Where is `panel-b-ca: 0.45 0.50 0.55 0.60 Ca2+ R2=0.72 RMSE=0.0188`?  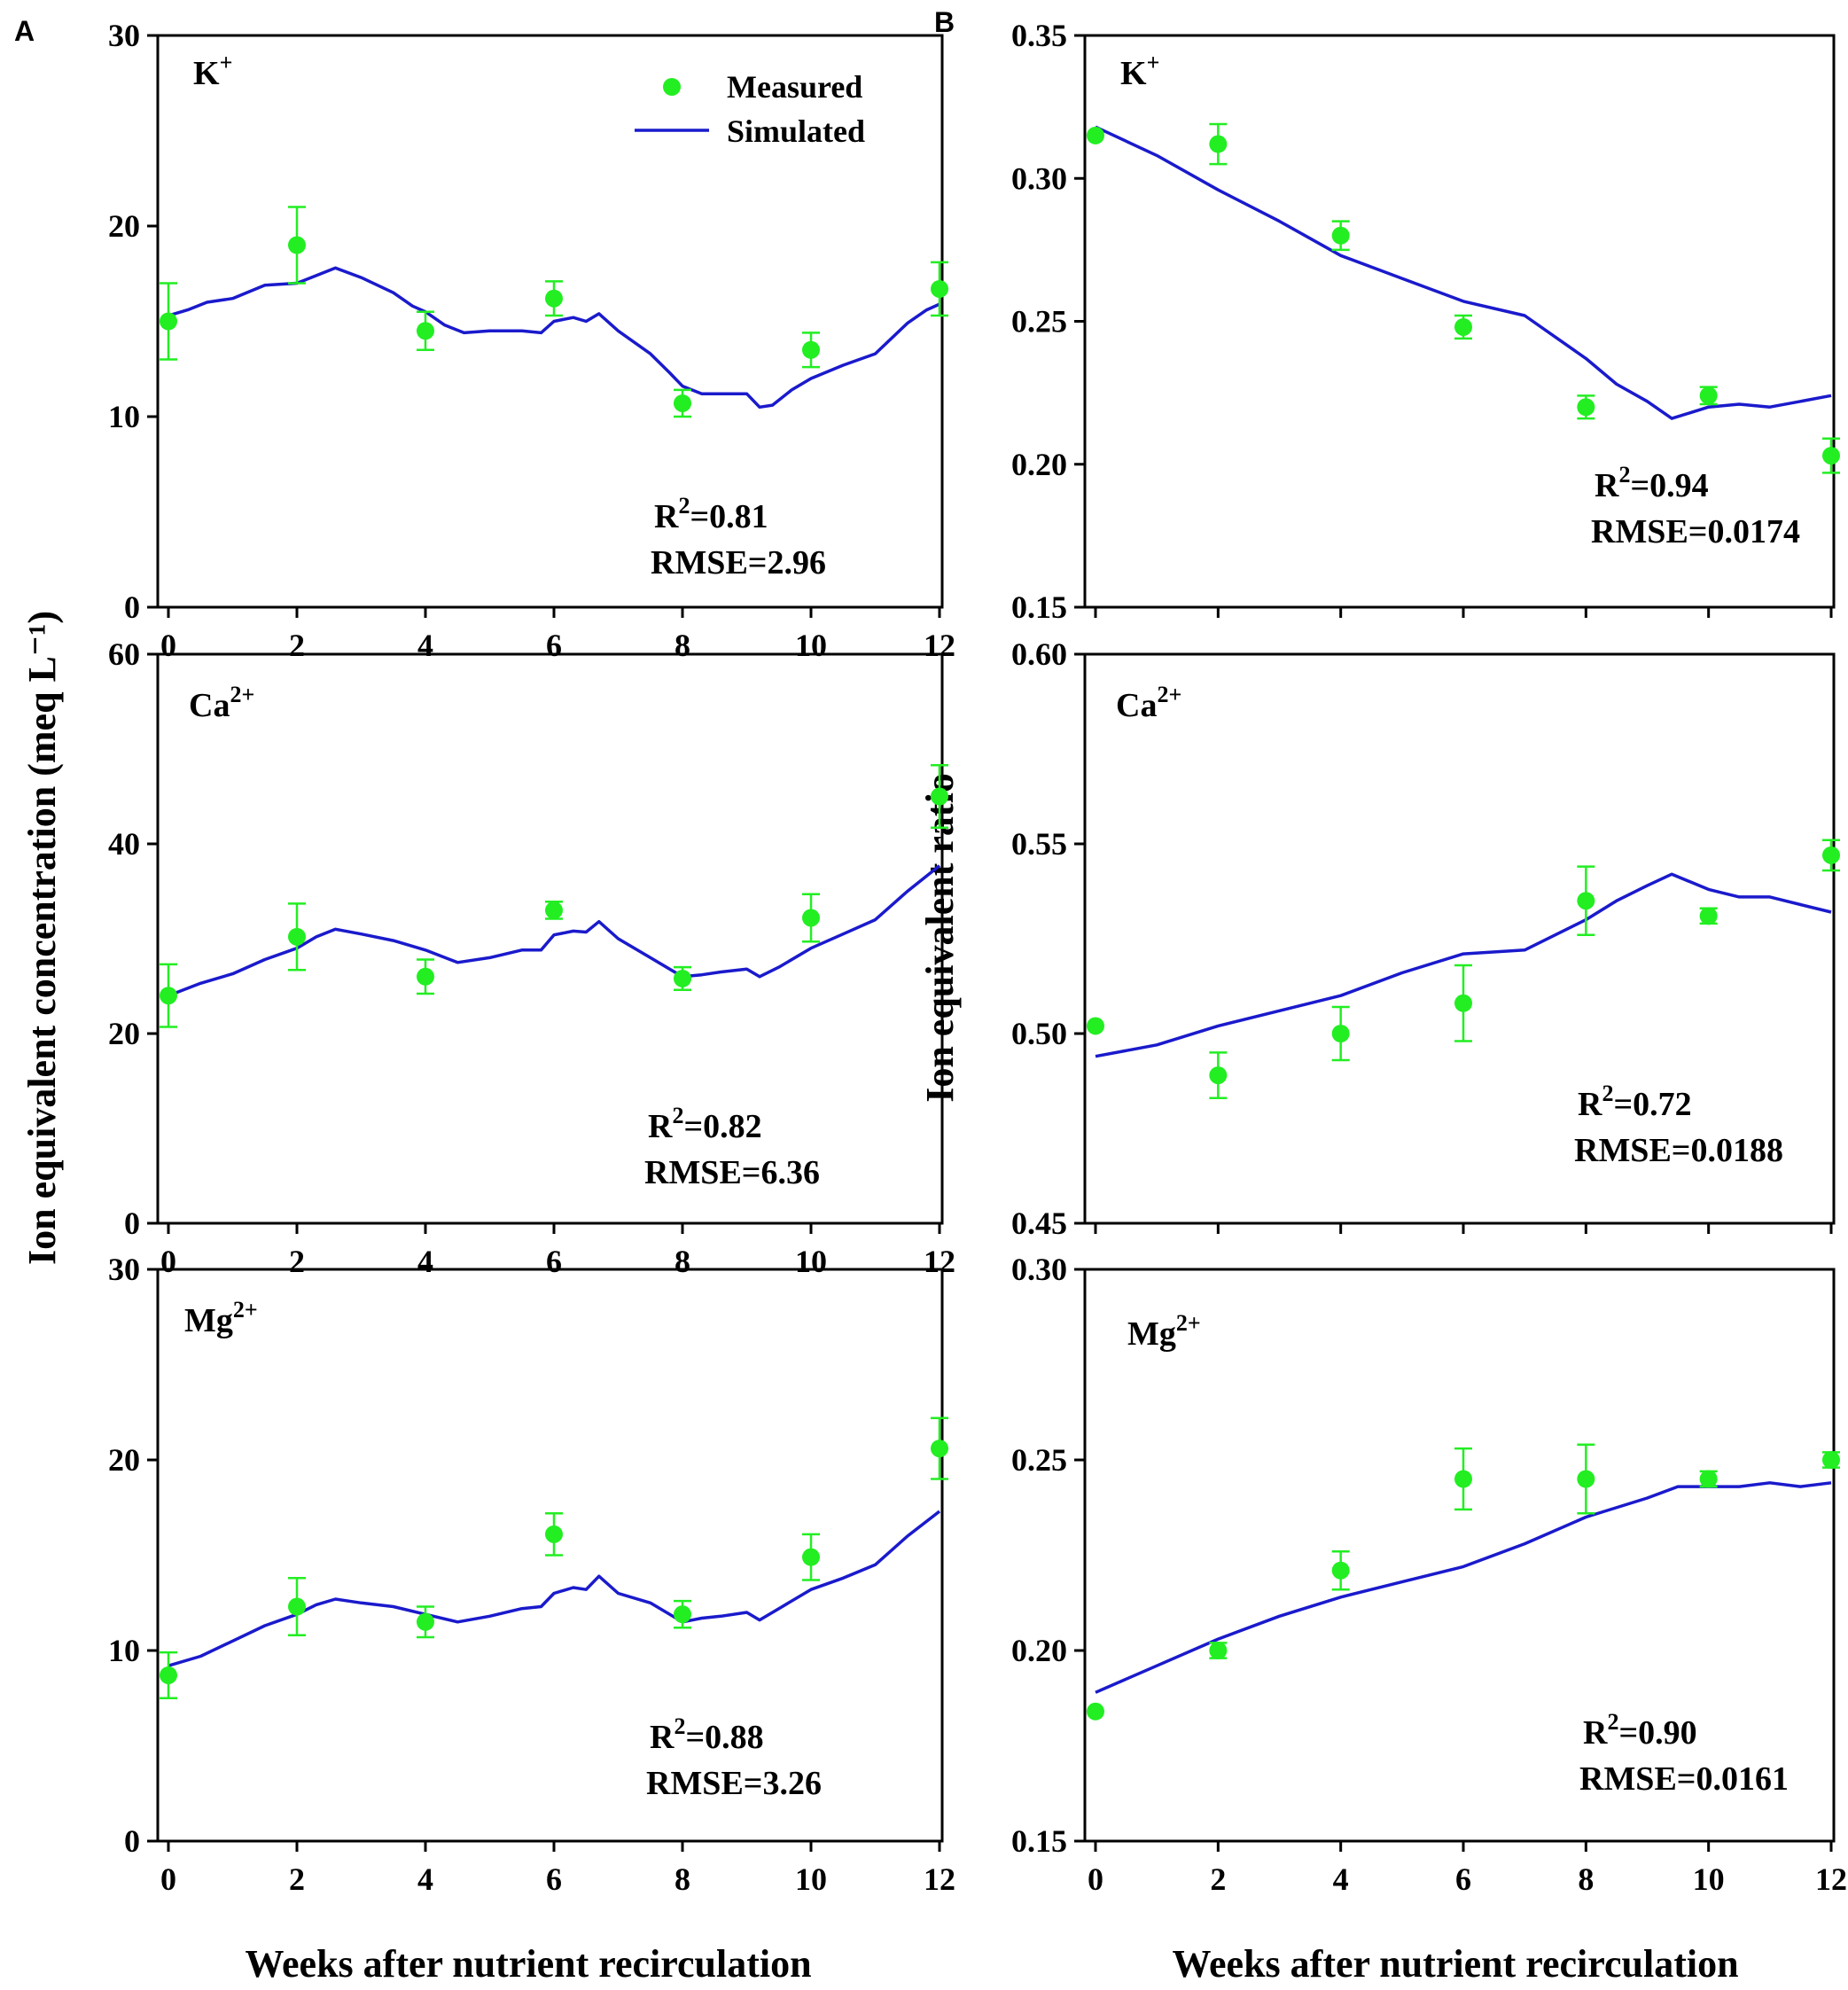 panel-b-ca: 0.45 0.50 0.55 0.60 Ca2+ R2=0.72 RMSE=0.0188 is located at coordinates (1425, 938).